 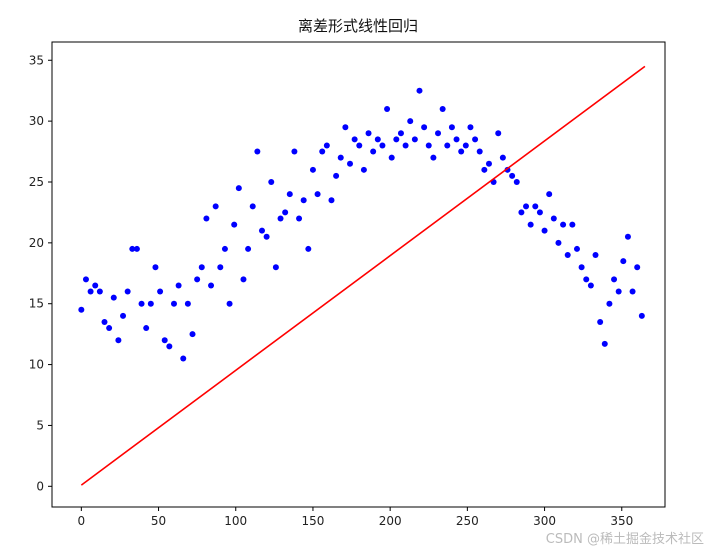 I want to click on y-tick-label: 30, so click(x=36, y=121).